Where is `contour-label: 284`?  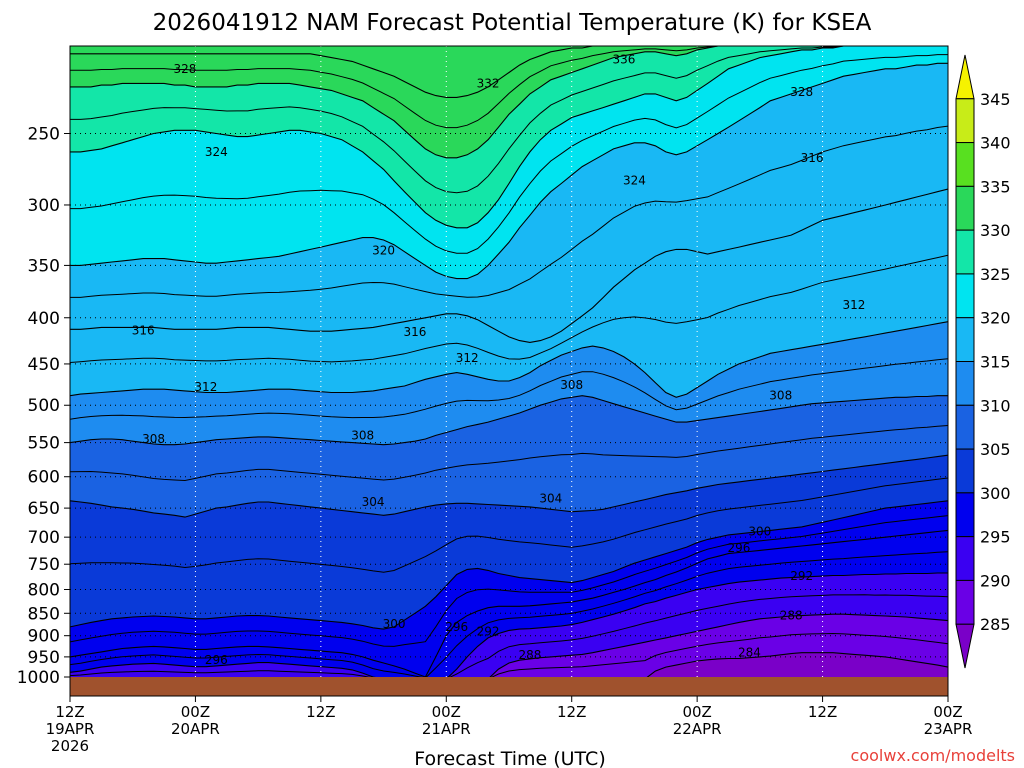
contour-label: 284 is located at coordinates (749, 653).